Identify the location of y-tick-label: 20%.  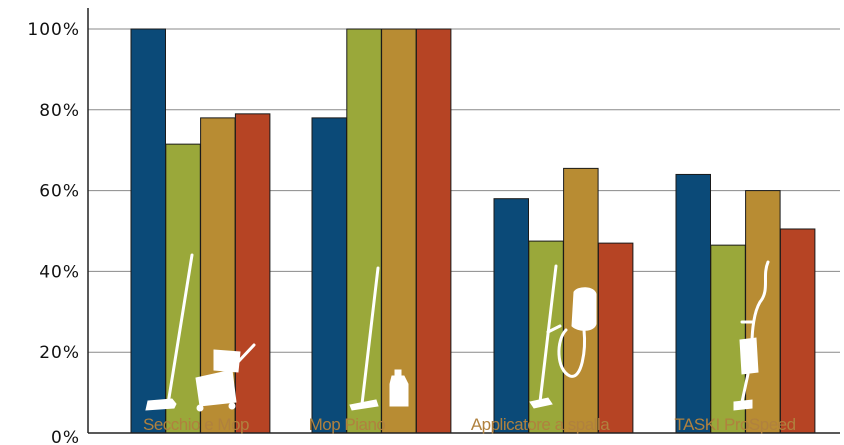
(59, 353).